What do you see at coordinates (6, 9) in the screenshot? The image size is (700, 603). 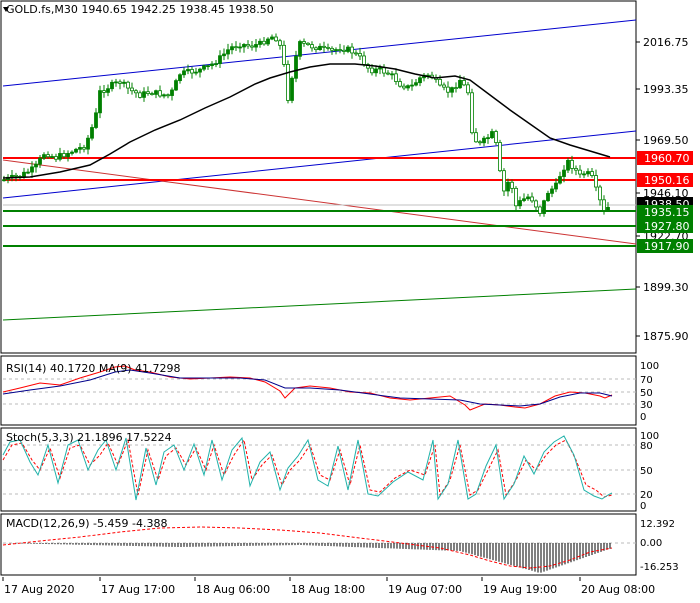 I see `dropdown-arrow-icon` at bounding box center [6, 9].